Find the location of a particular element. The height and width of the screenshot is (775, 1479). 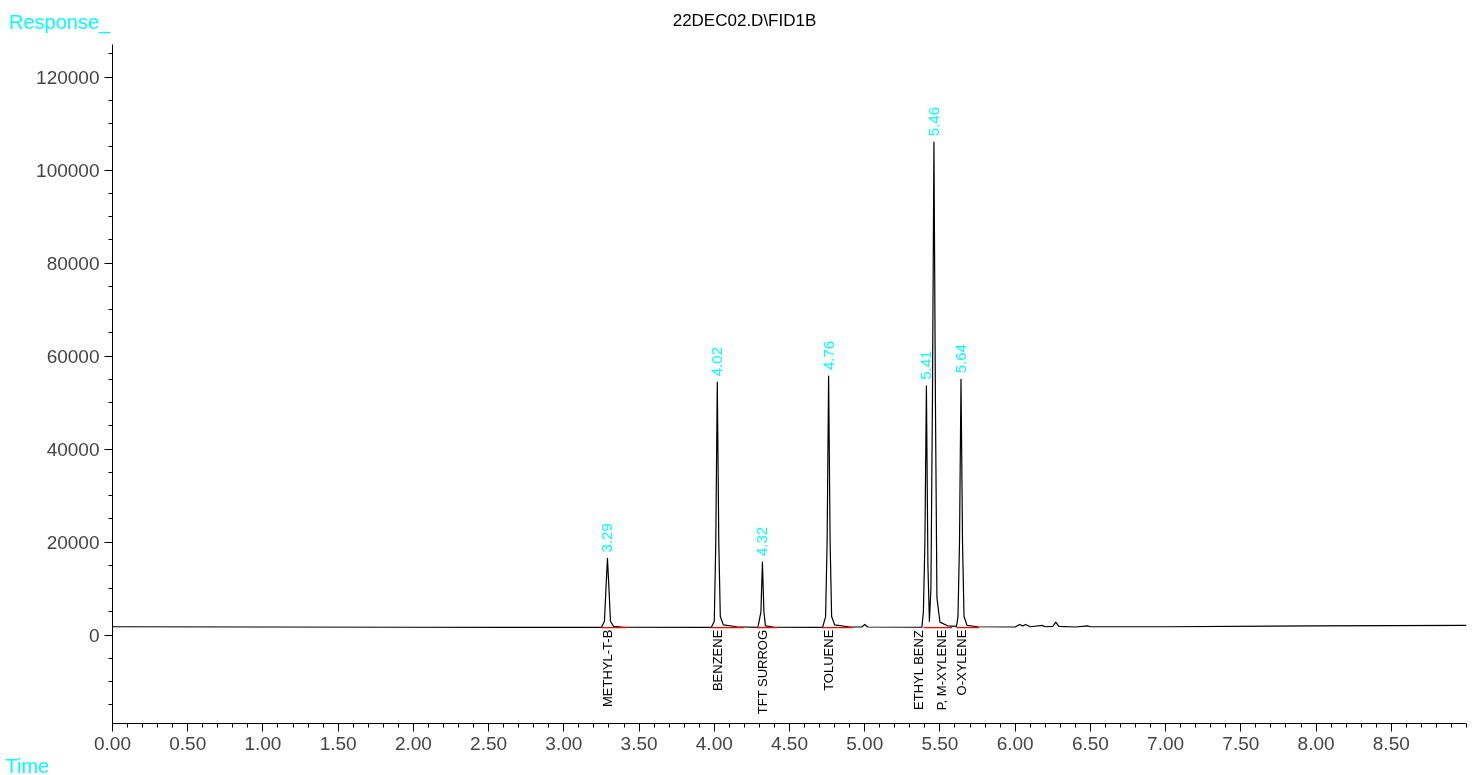

annotation: O-XYLENE is located at coordinates (961, 662).